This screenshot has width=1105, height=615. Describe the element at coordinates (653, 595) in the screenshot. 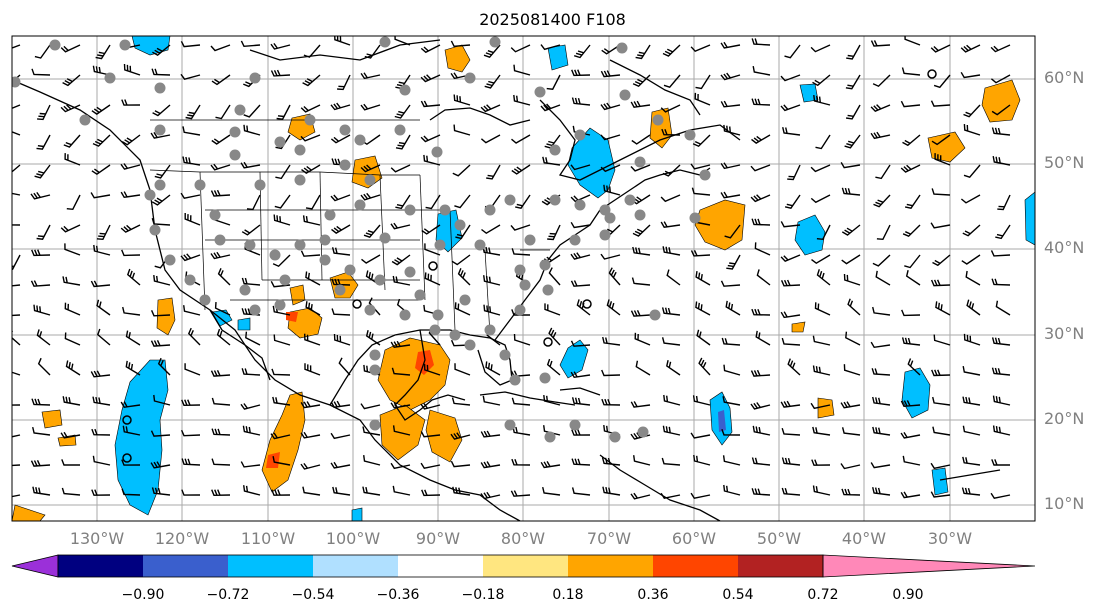

I see `colorbar-tick: 0.36` at that location.